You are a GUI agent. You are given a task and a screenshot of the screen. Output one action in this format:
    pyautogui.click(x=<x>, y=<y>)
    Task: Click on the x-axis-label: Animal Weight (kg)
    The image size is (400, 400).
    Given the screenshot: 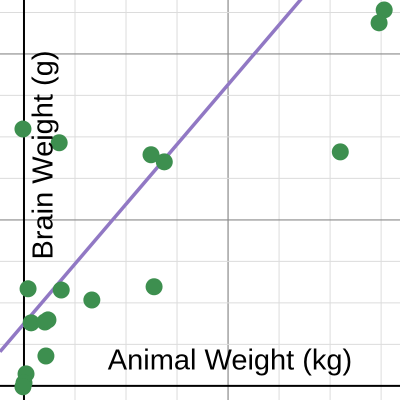 What is the action you would take?
    pyautogui.click(x=230, y=361)
    